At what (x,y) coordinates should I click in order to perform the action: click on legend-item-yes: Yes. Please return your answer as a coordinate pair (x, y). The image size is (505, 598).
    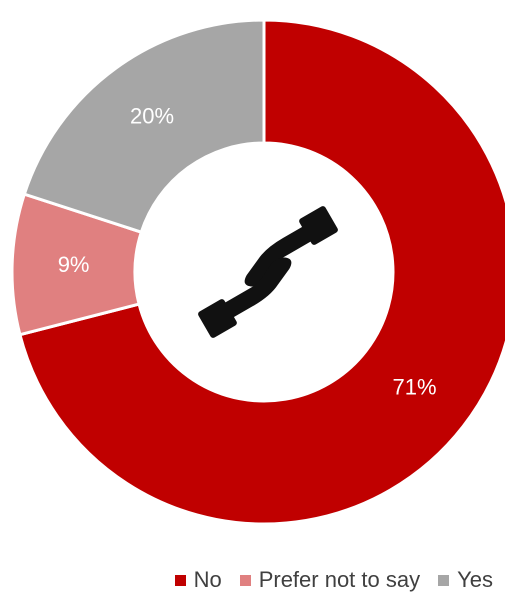
    Looking at the image, I should click on (465, 580).